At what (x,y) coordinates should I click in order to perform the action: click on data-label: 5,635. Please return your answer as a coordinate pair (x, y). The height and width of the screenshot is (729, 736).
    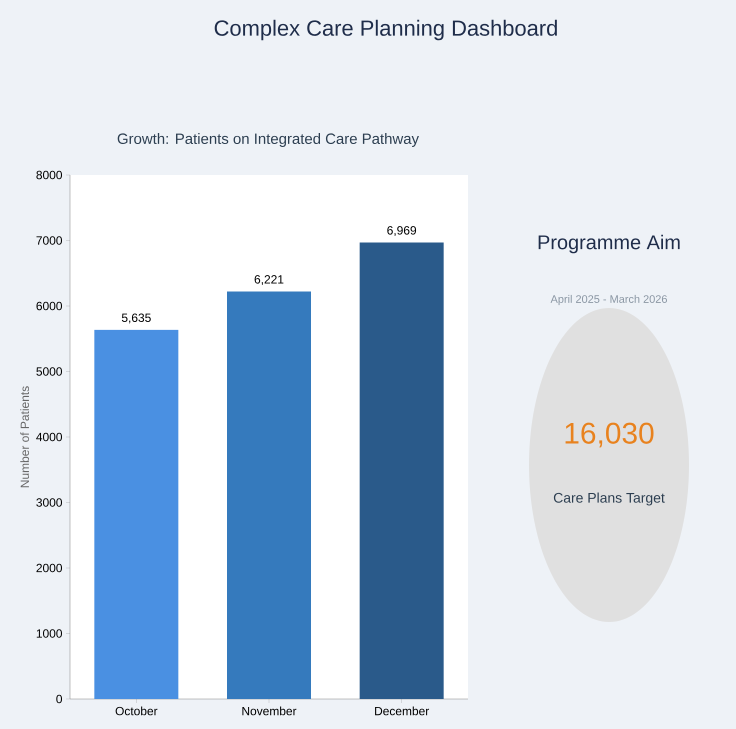
    Looking at the image, I should click on (136, 319).